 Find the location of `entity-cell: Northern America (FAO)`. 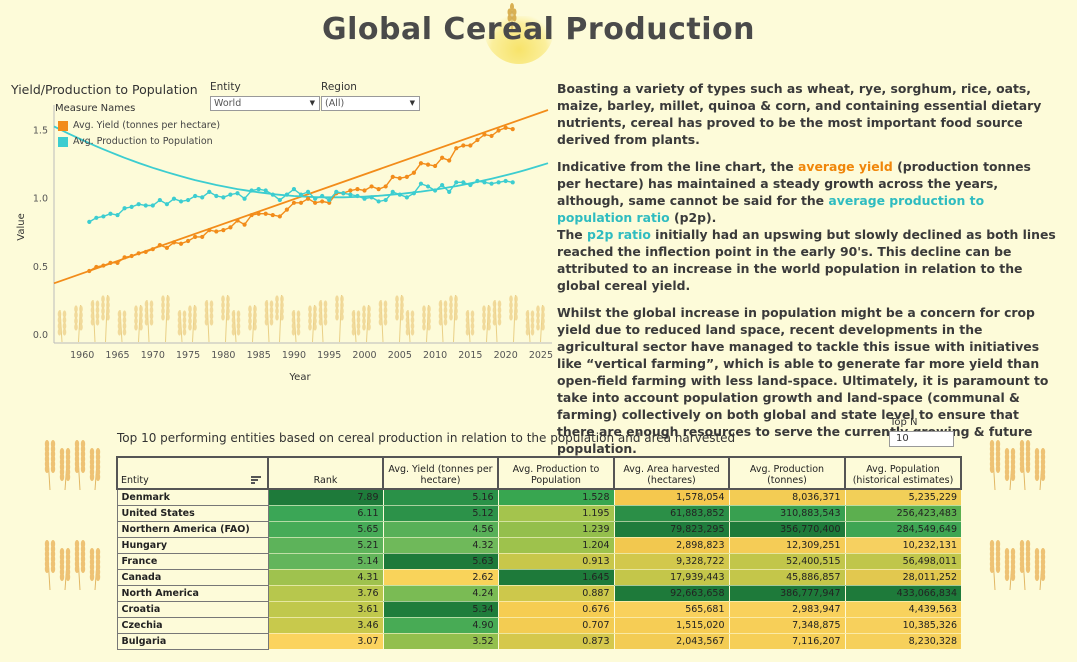

entity-cell: Northern America (FAO) is located at coordinates (192, 529).